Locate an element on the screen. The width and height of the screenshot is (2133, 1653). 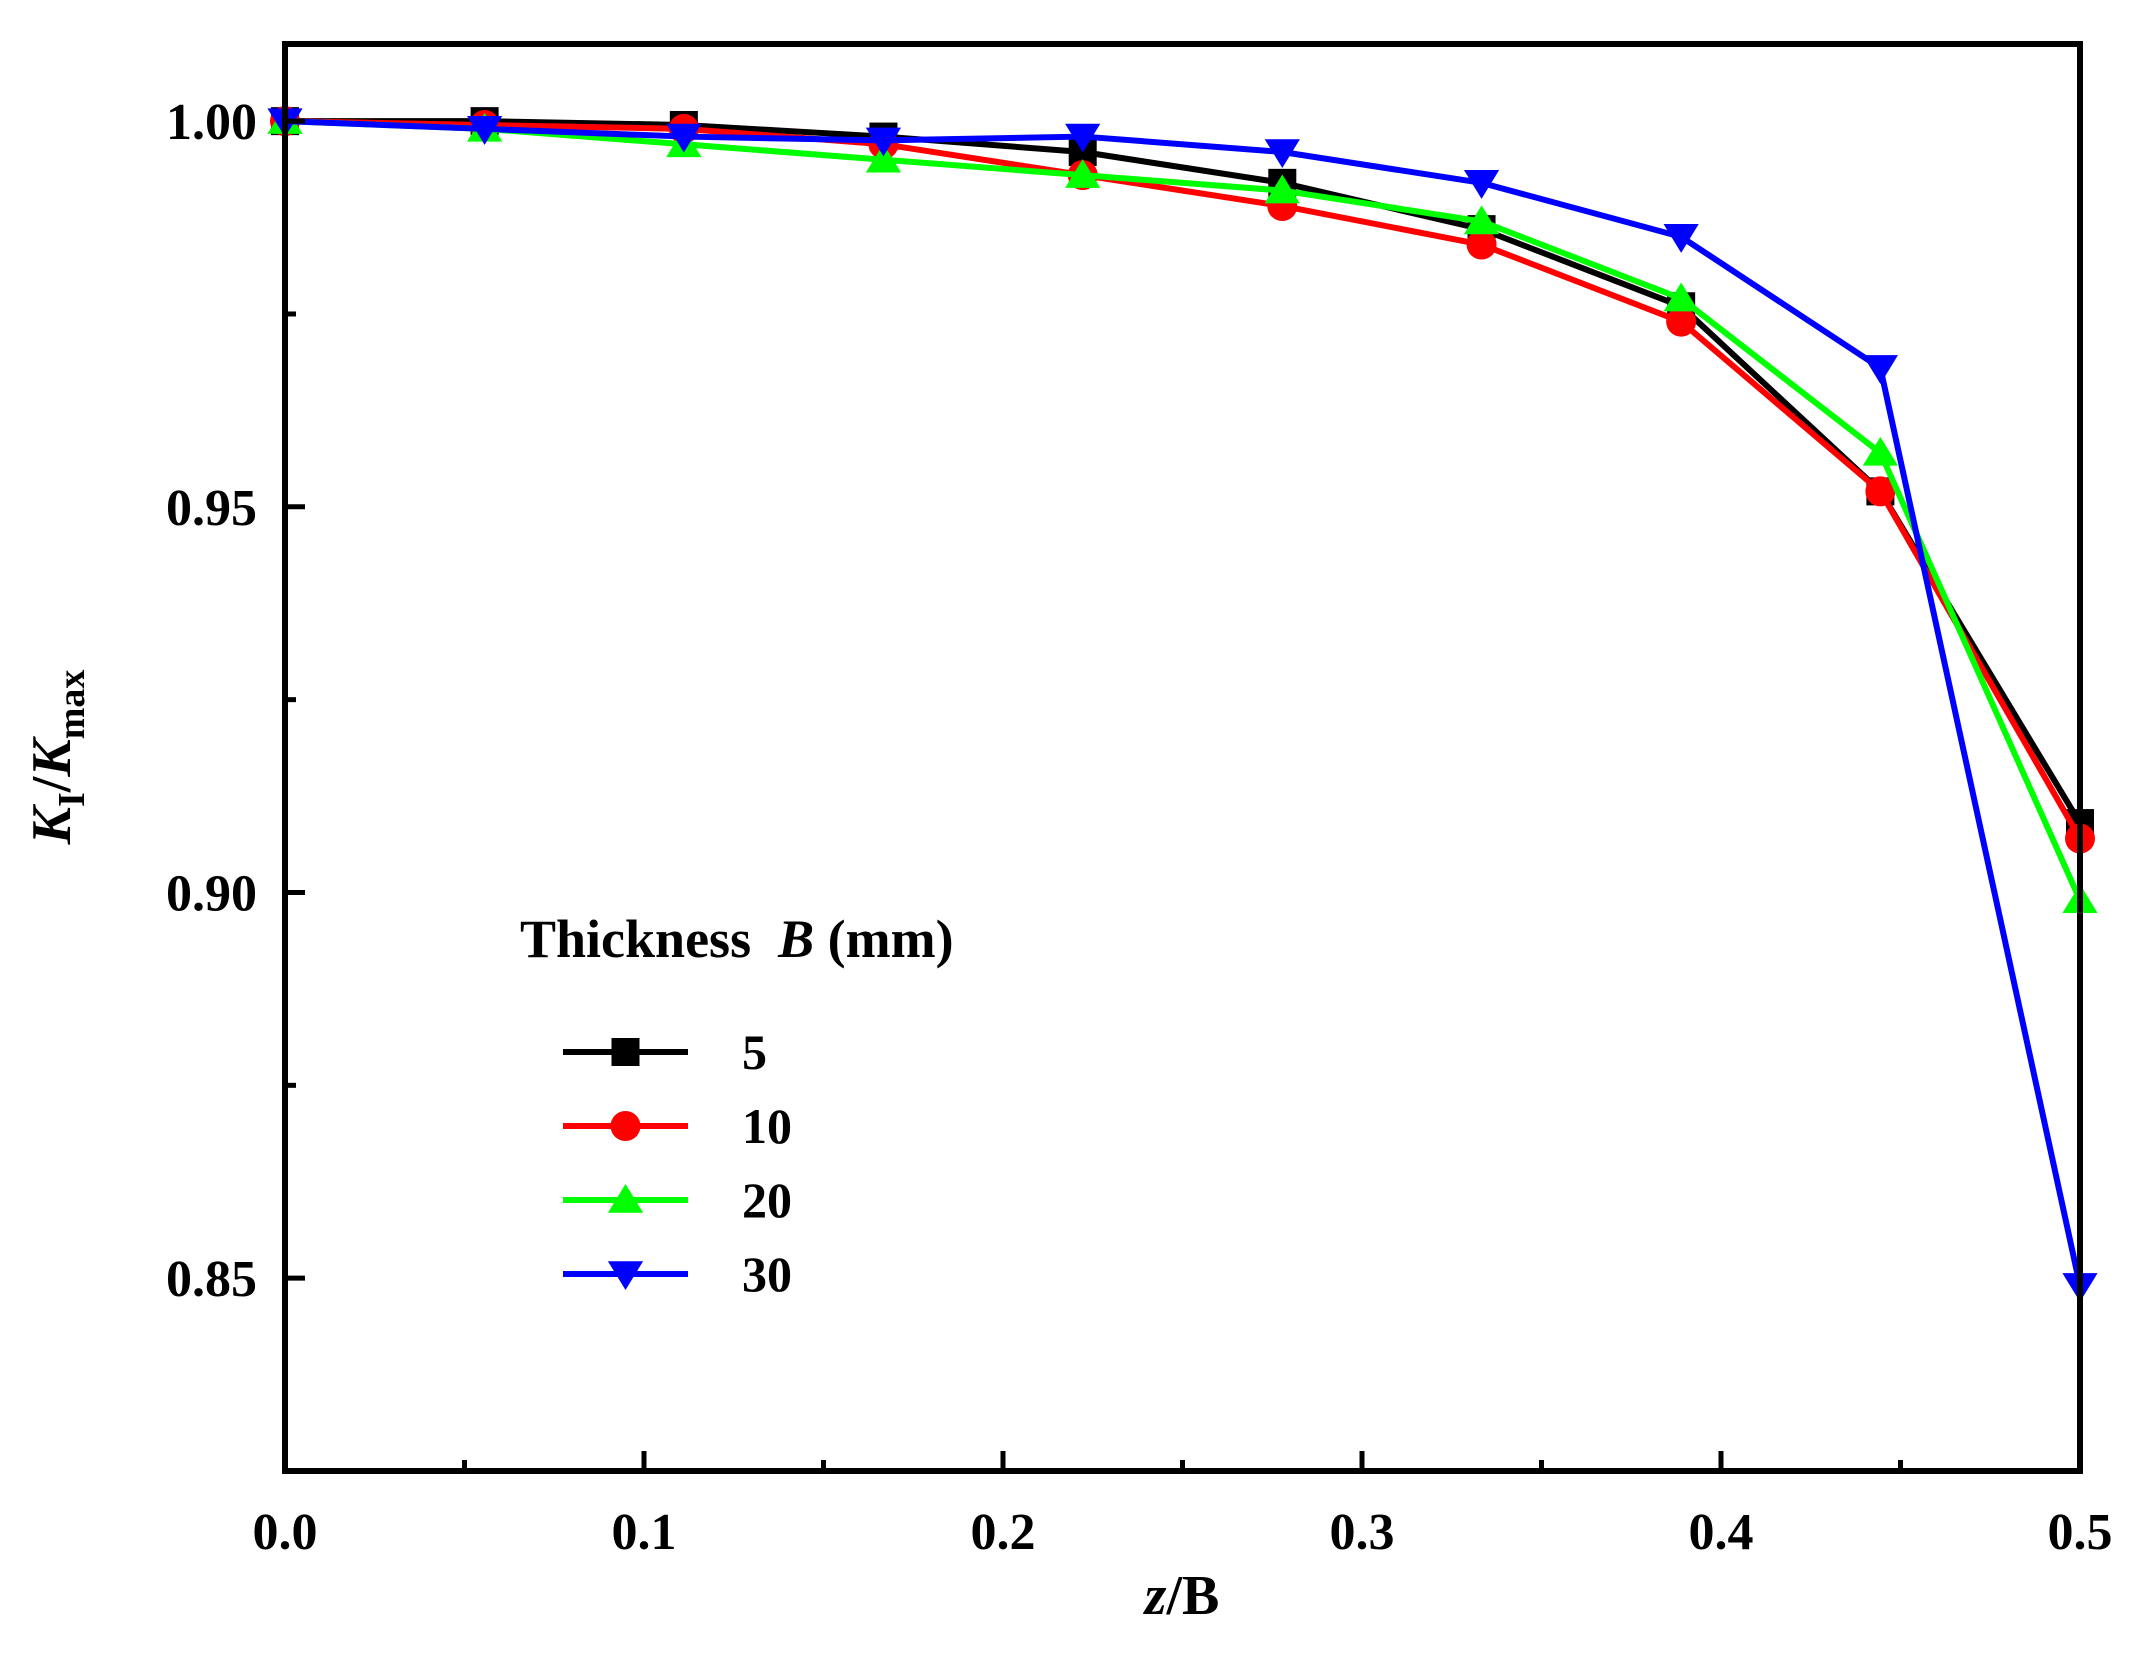
x-axis-title-var: z is located at coordinates (1155, 1596).